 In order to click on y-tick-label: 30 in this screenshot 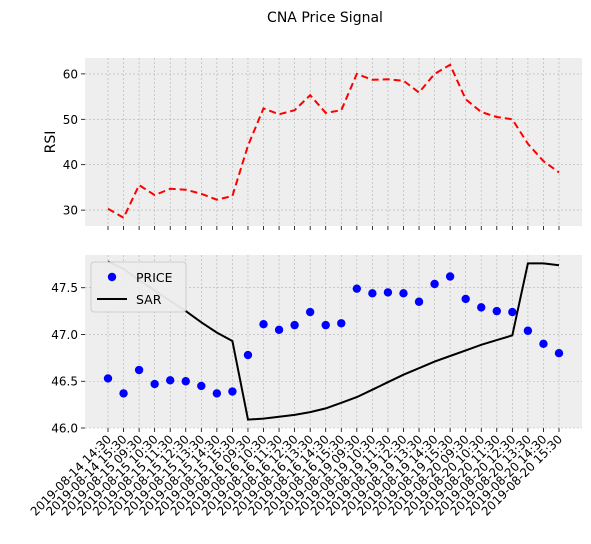, I will do `click(70, 211)`.